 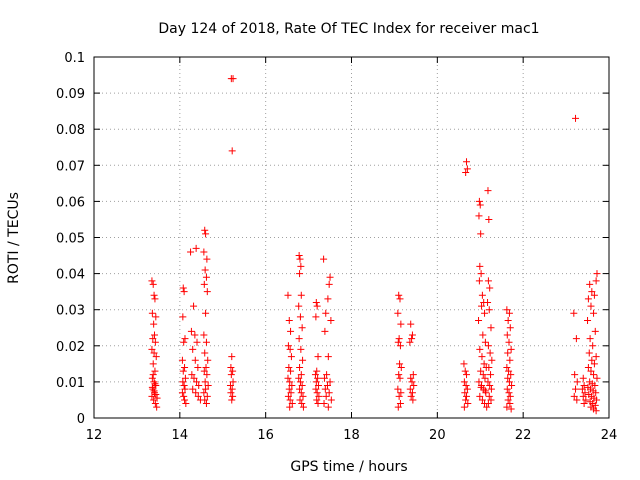 I want to click on y-tick-label: 0, so click(x=81, y=419).